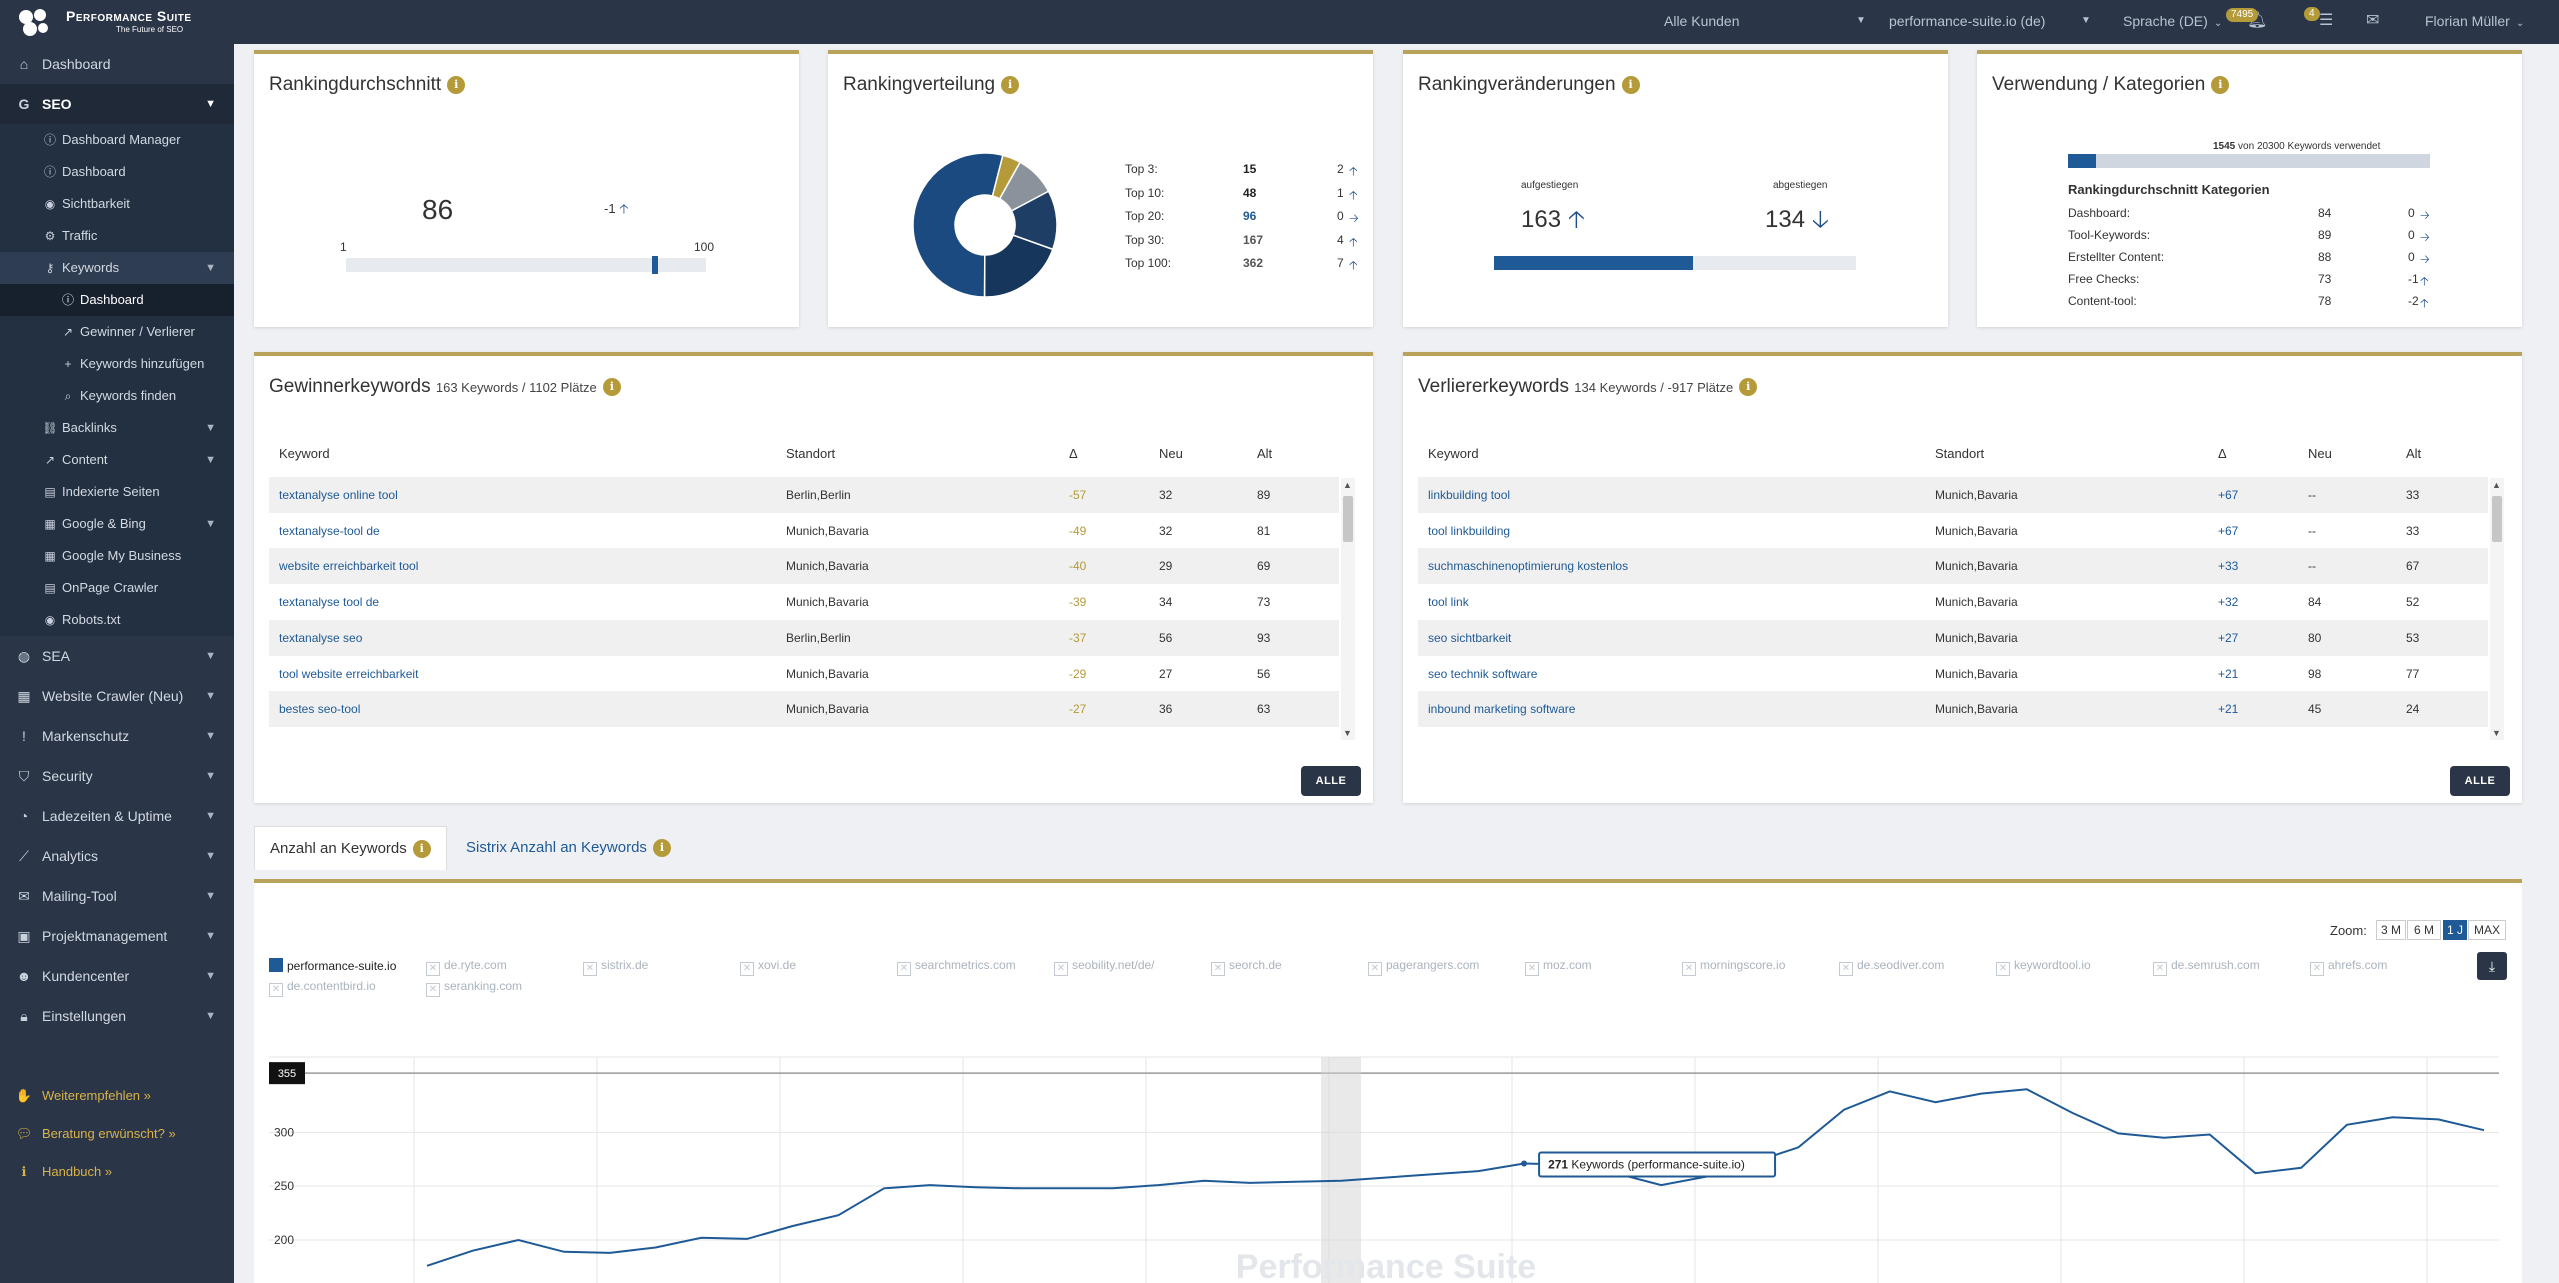 This screenshot has height=1283, width=2559. Describe the element at coordinates (350, 848) in the screenshot. I see `tab-anzahl-keywords: Anzahl an Keywords i` at that location.